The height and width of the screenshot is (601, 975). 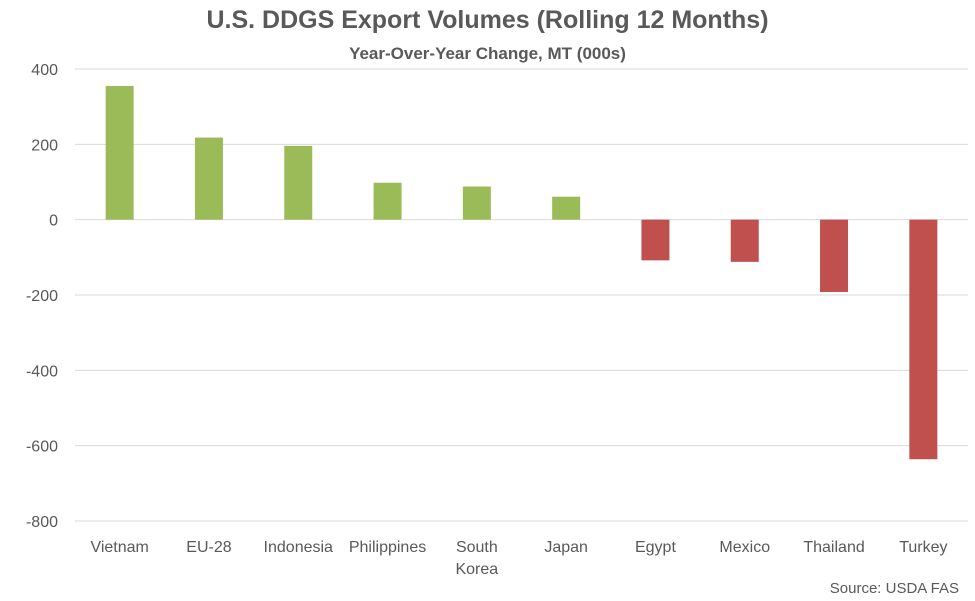 What do you see at coordinates (119, 547) in the screenshot?
I see `x-tick-label: Vietnam` at bounding box center [119, 547].